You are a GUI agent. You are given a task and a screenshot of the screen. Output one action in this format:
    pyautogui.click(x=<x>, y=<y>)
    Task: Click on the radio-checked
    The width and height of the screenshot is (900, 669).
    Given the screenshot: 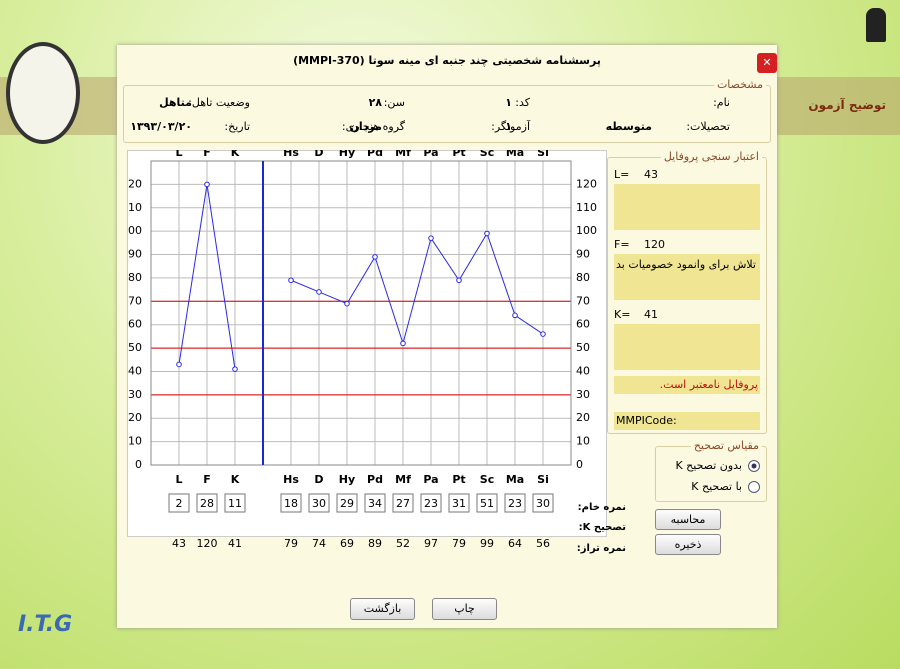 What is the action you would take?
    pyautogui.click(x=754, y=466)
    